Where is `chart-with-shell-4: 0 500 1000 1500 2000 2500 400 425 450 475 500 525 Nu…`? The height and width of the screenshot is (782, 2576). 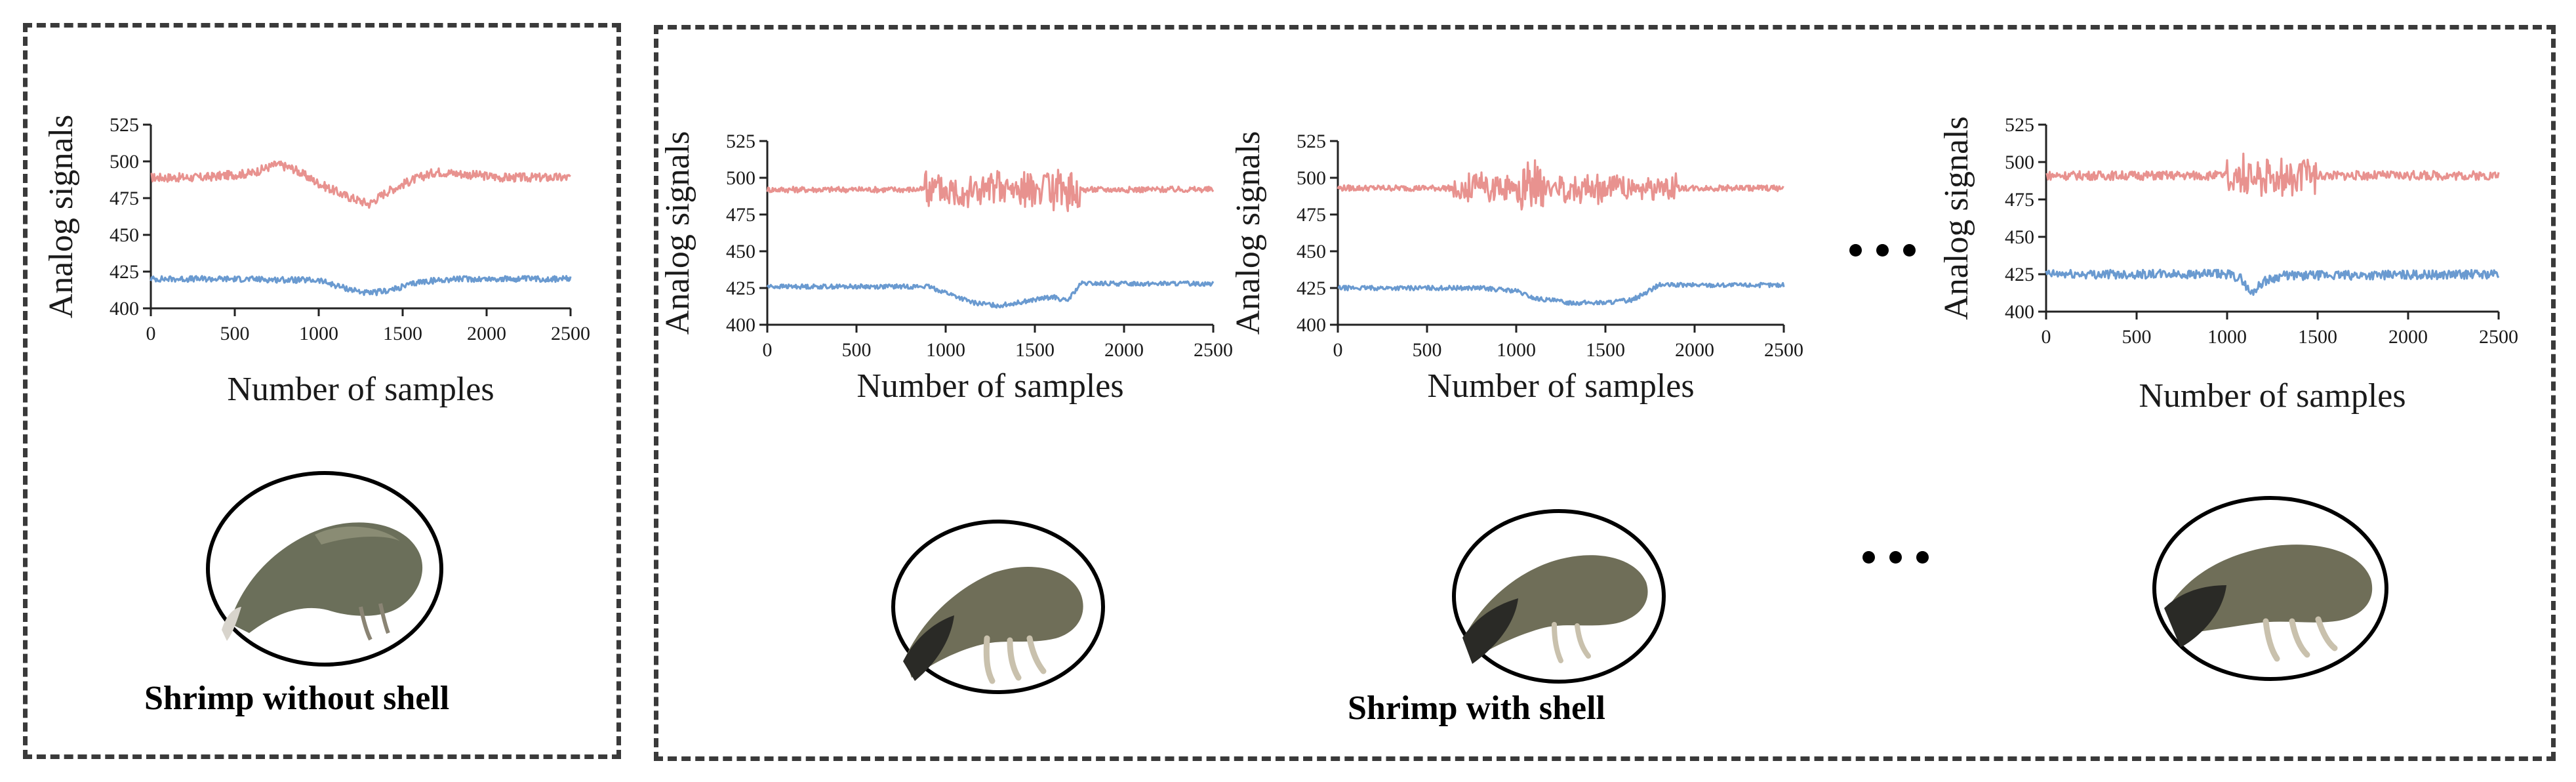 chart-with-shell-4: 0 500 1000 1500 2000 2500 400 425 450 475 500 525 Nu… is located at coordinates (2228, 269).